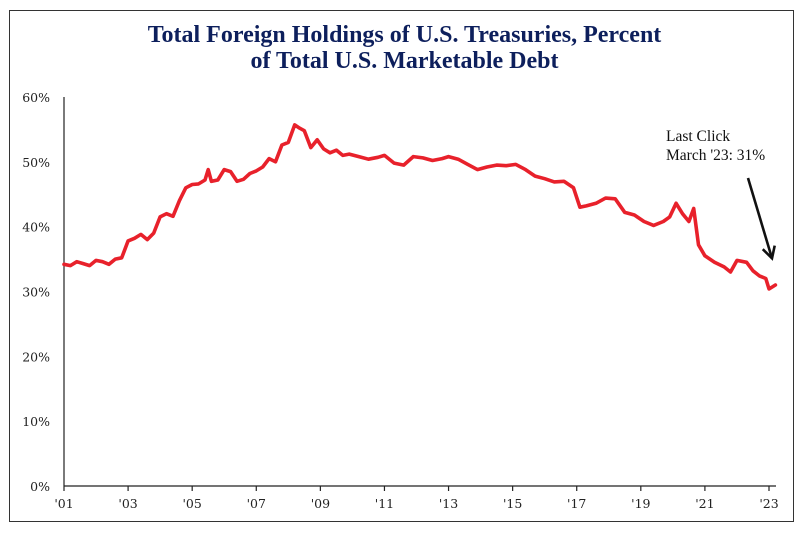 The width and height of the screenshot is (809, 536). Describe the element at coordinates (704, 503) in the screenshot. I see `x-tick-label: '21` at that location.